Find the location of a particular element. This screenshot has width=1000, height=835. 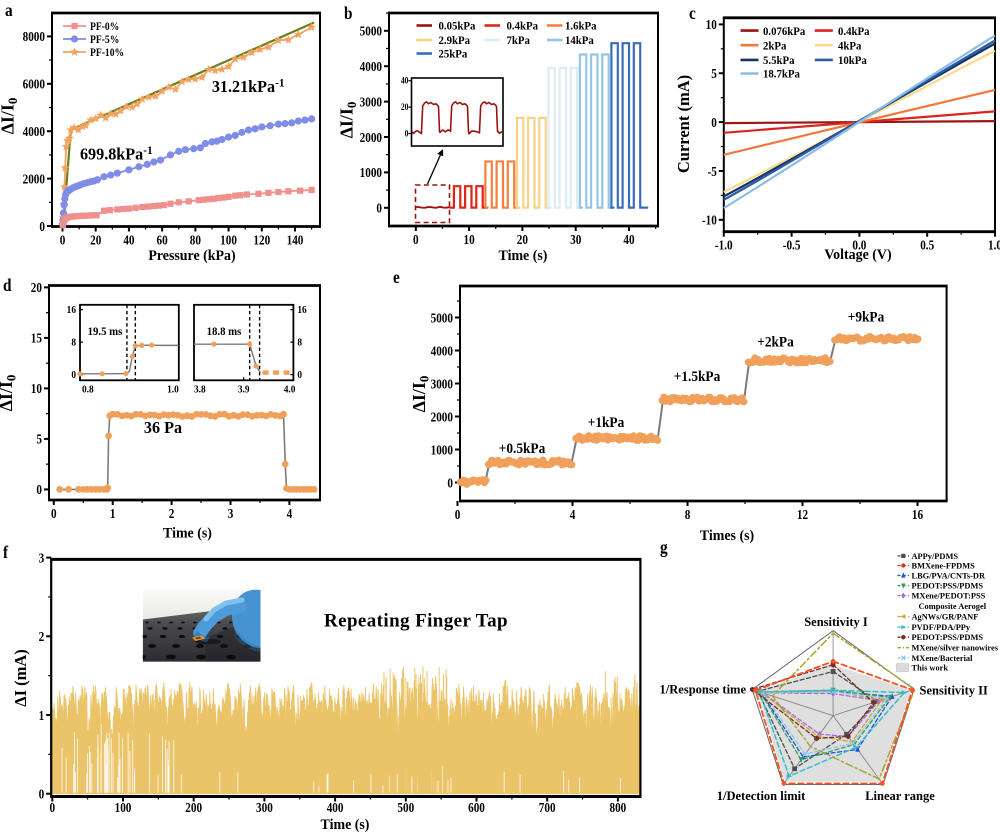

svg-text: BMXene-FPDMS is located at coordinates (944, 566).